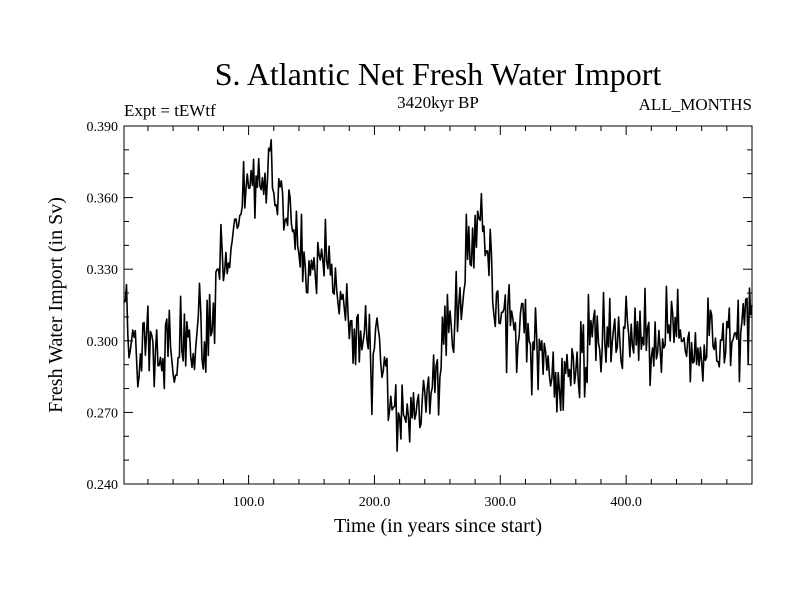  Describe the element at coordinates (56, 305) in the screenshot. I see `y-axis-label: Fresh Water Import (in Sv)` at that location.